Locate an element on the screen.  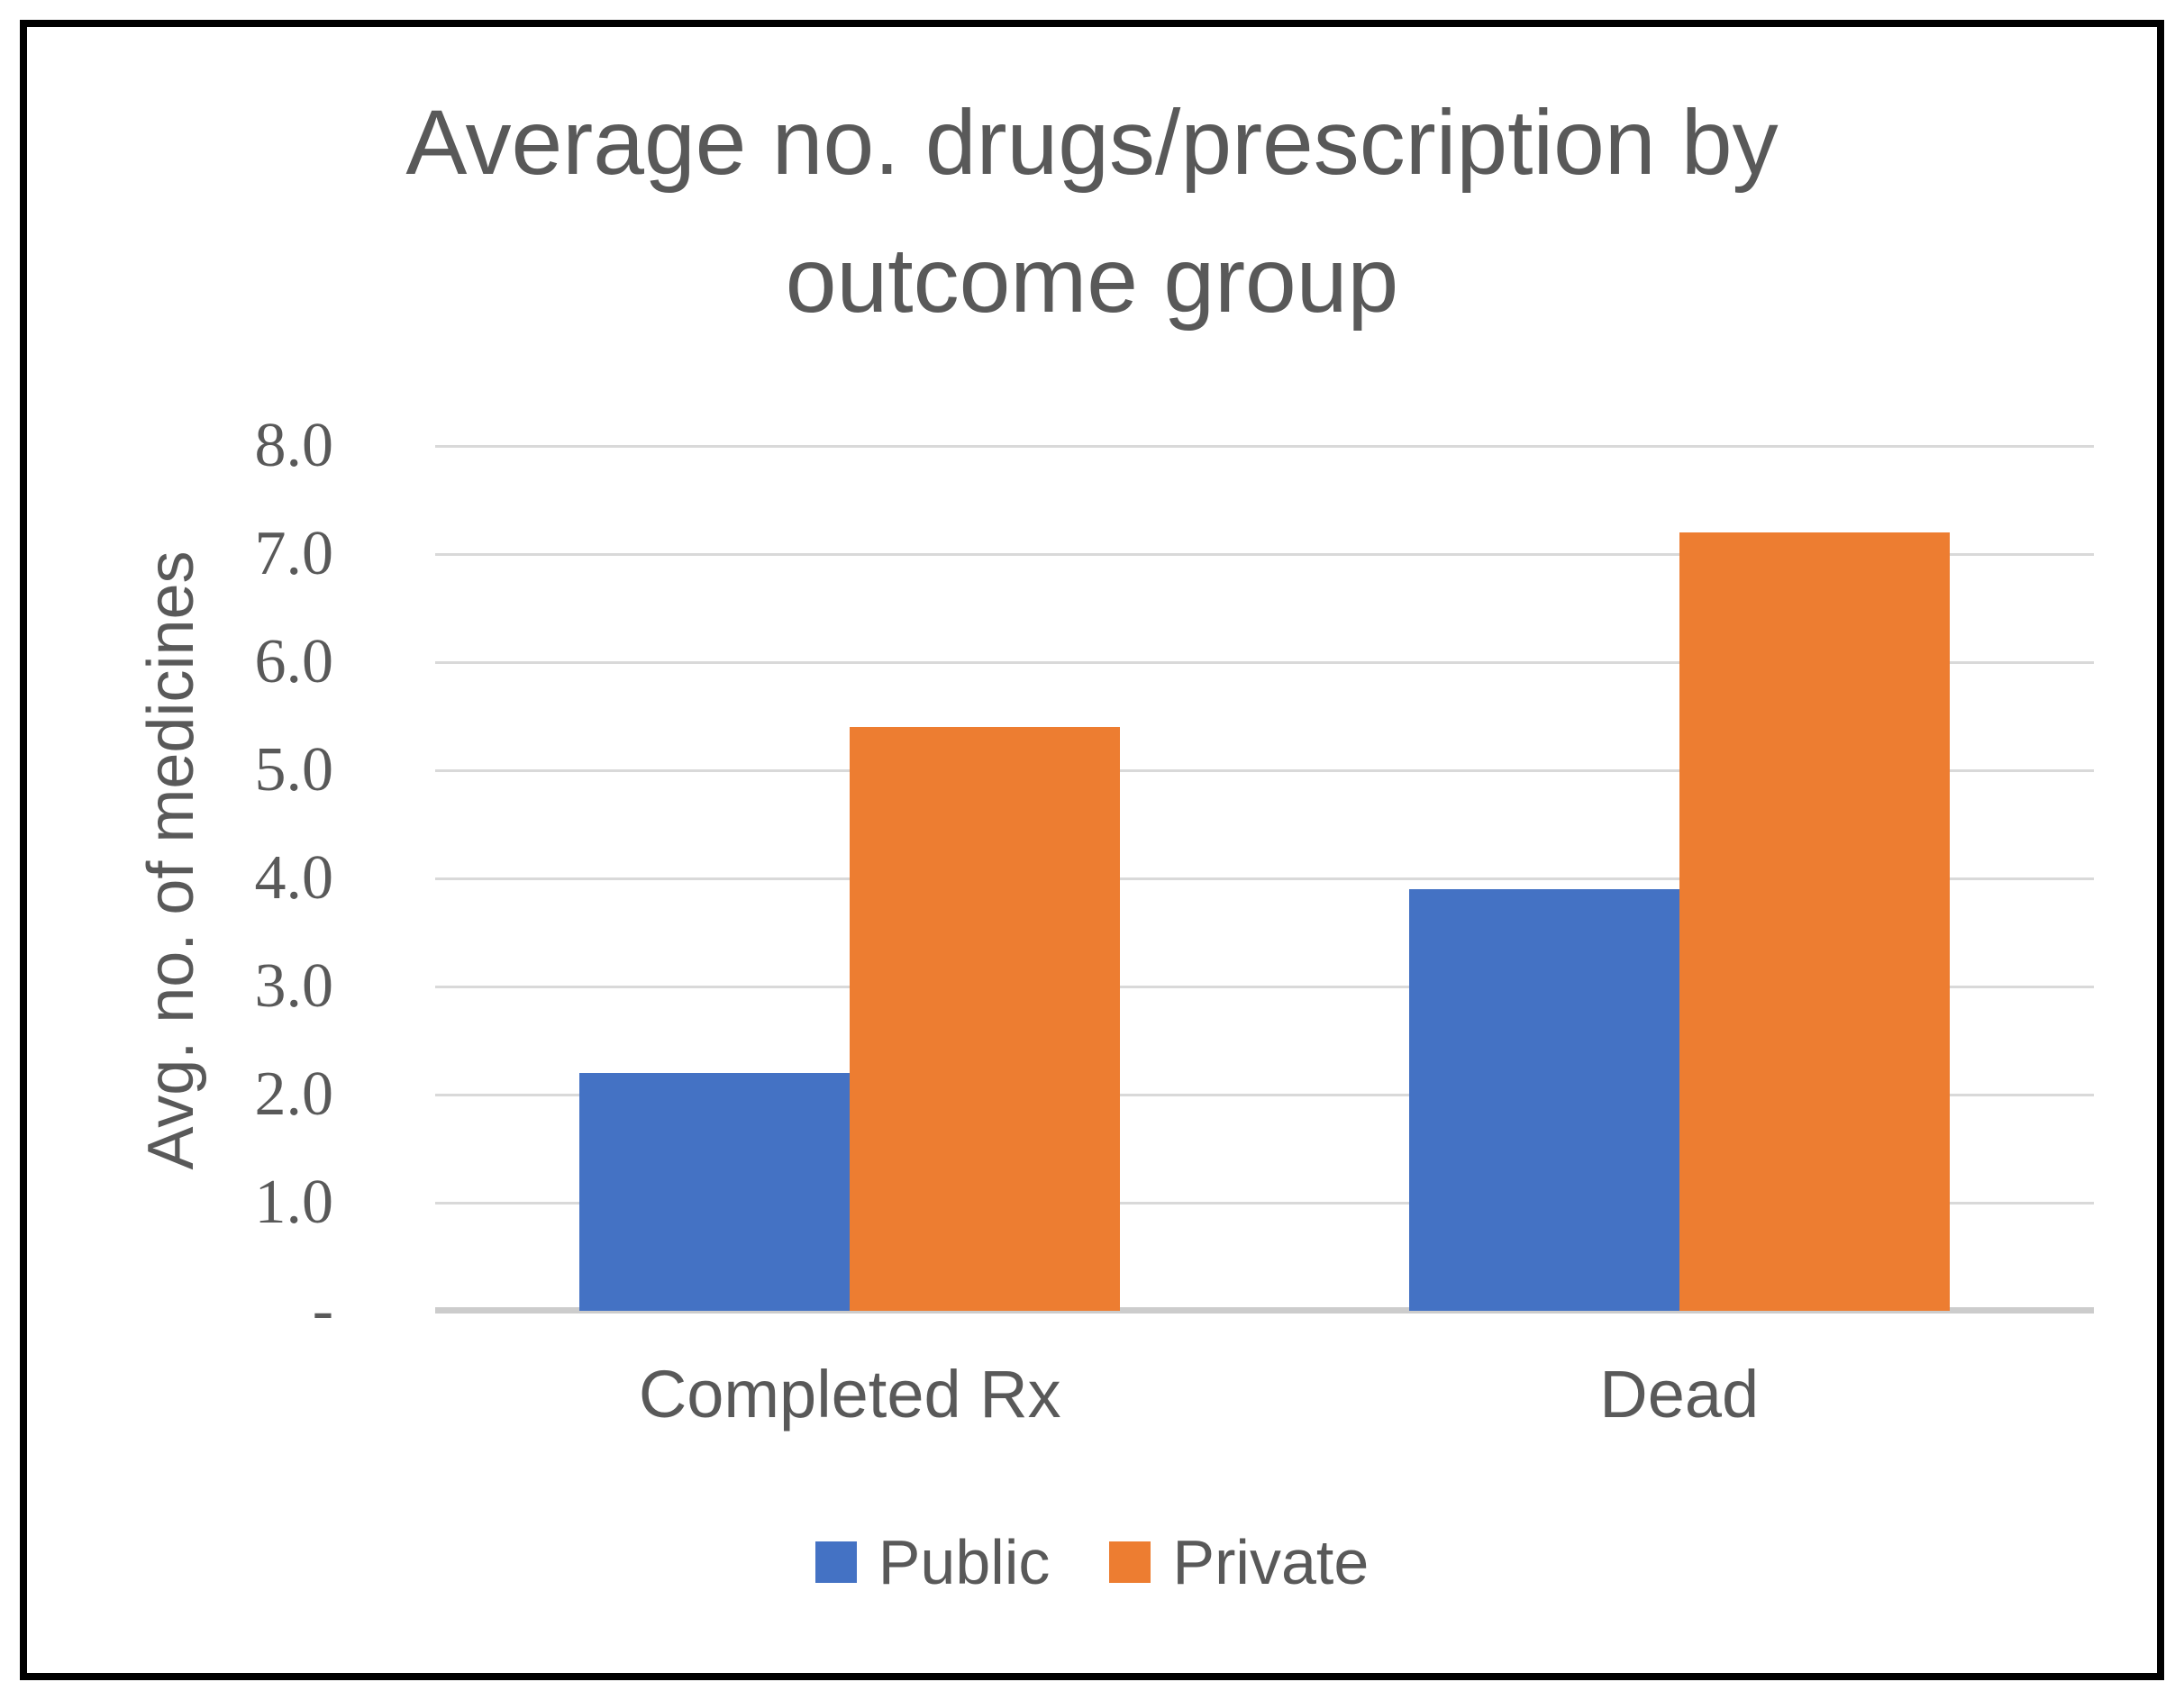
y-tick-label--: - is located at coordinates (323, 1311).